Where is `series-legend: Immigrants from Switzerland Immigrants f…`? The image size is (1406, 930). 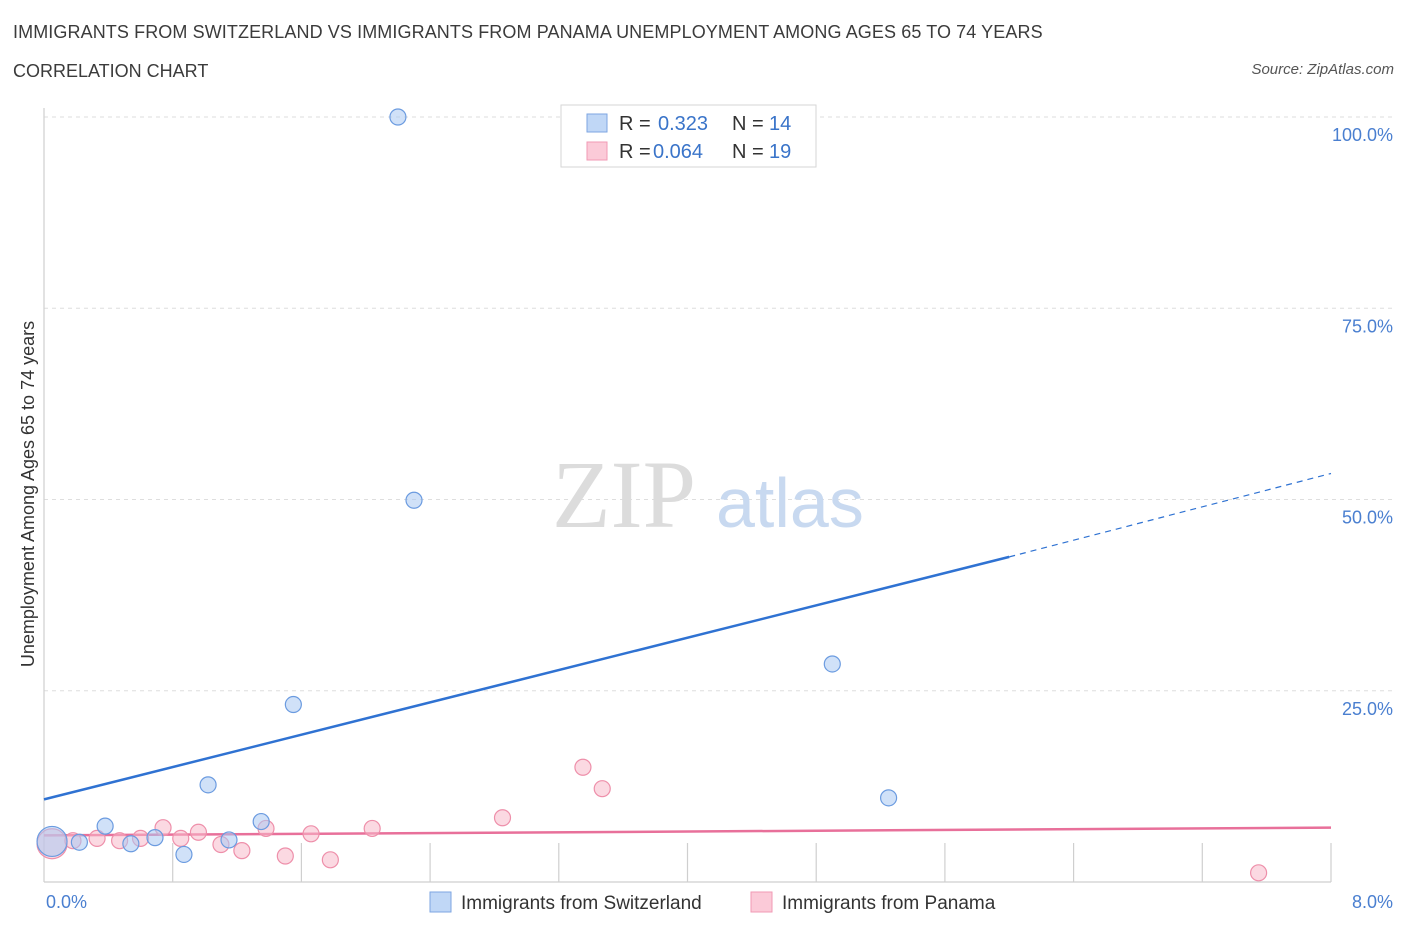 series-legend: Immigrants from Switzerland Immigrants f… is located at coordinates (712, 902).